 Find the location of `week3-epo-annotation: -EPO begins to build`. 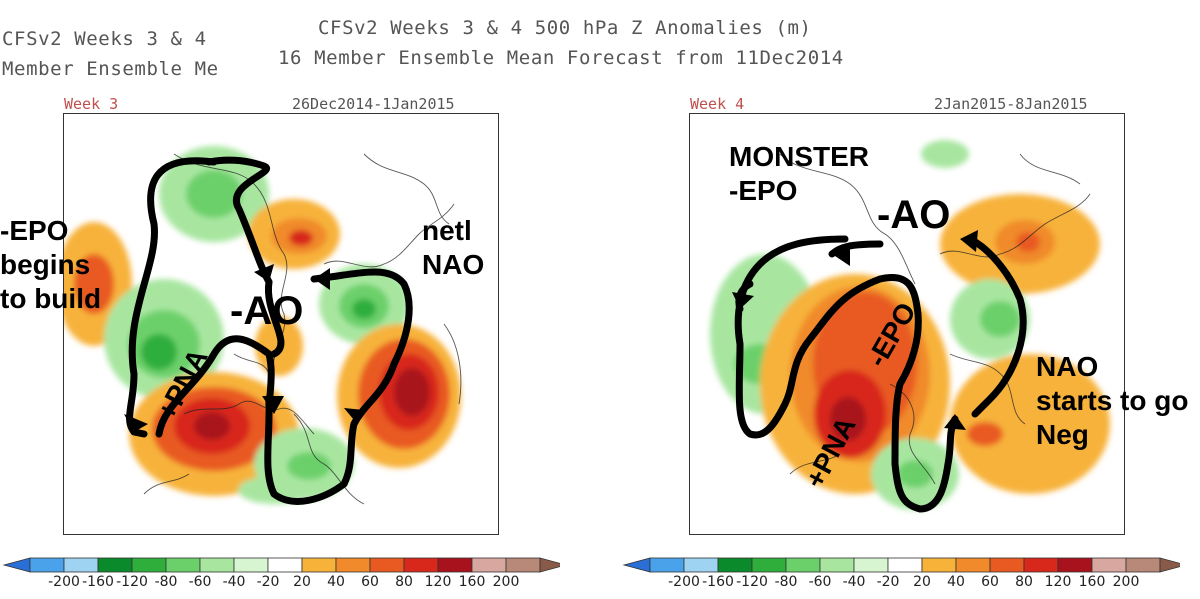

week3-epo-annotation: -EPO begins to build is located at coordinates (51, 264).